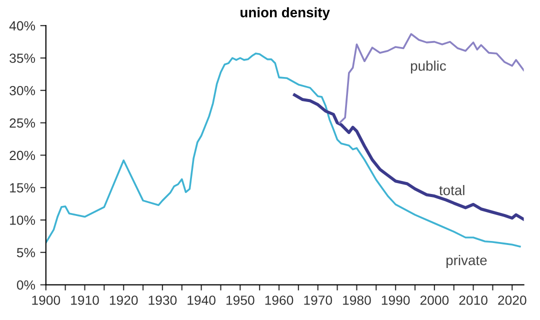 Image resolution: width=540 pixels, height=320 pixels. Describe the element at coordinates (23, 220) in the screenshot. I see `y-tick-label: 10%` at that location.